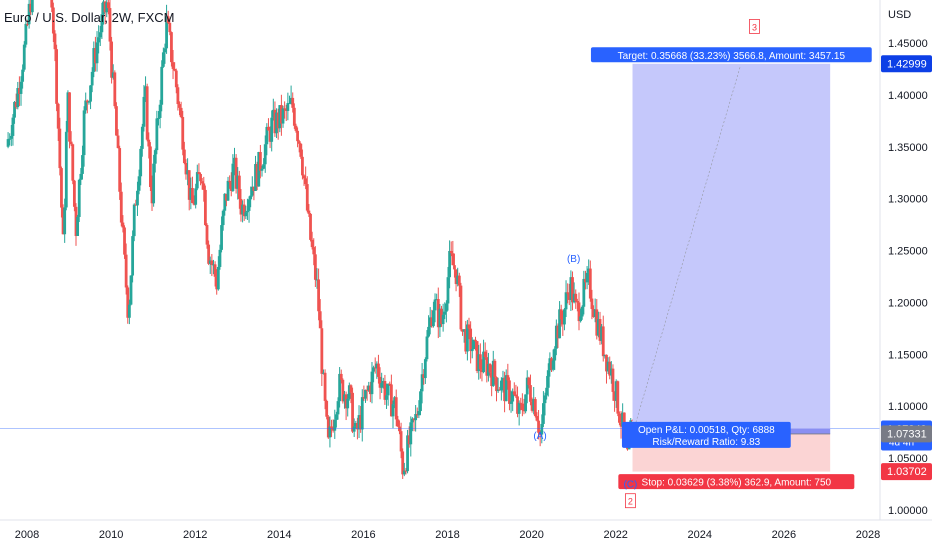 This screenshot has height=555, width=932. Describe the element at coordinates (784, 535) in the screenshot. I see `time-tick-label: 2026` at that location.